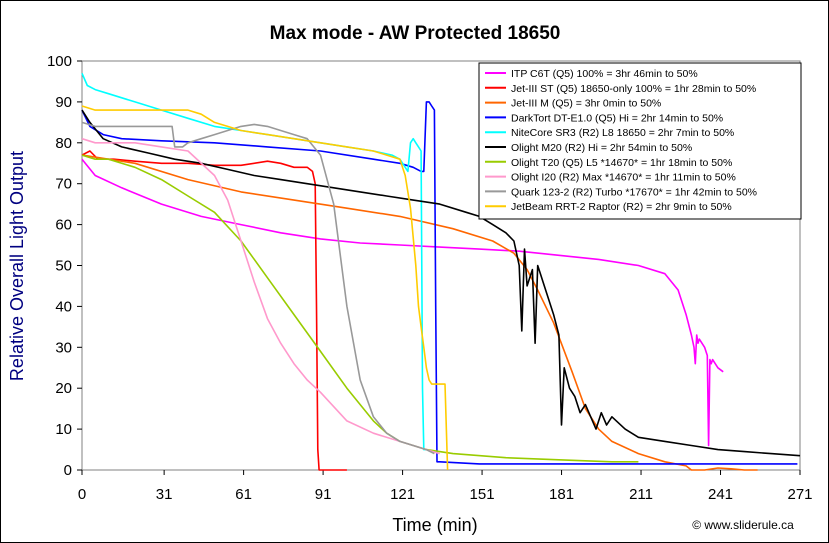  I want to click on x-tick-label: 0, so click(82, 494).